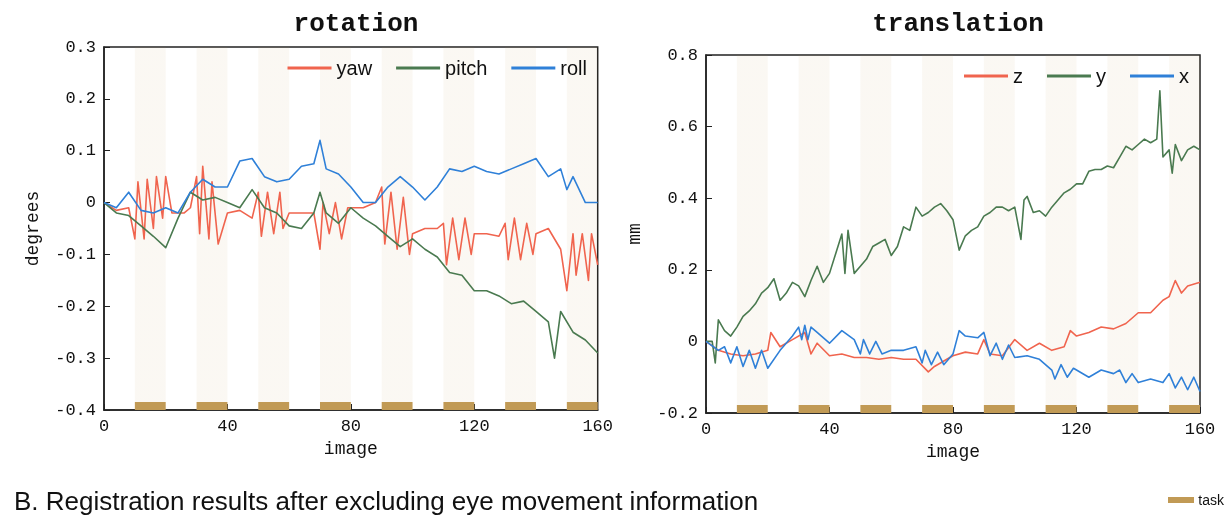  What do you see at coordinates (33, 228) in the screenshot?
I see `y-axis-title: degrees` at bounding box center [33, 228].